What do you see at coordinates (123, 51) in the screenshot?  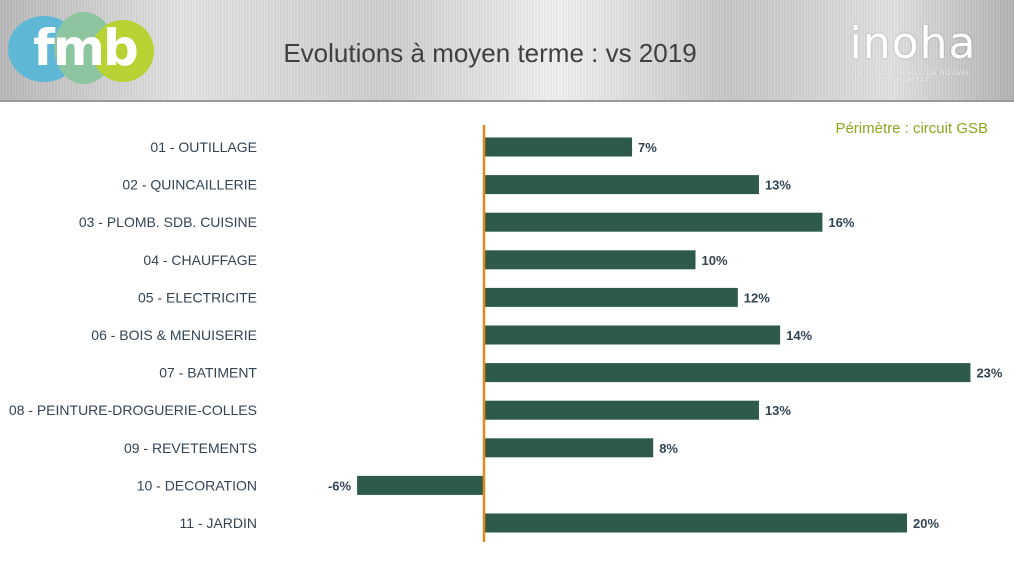 I see `logo-blob-lime` at bounding box center [123, 51].